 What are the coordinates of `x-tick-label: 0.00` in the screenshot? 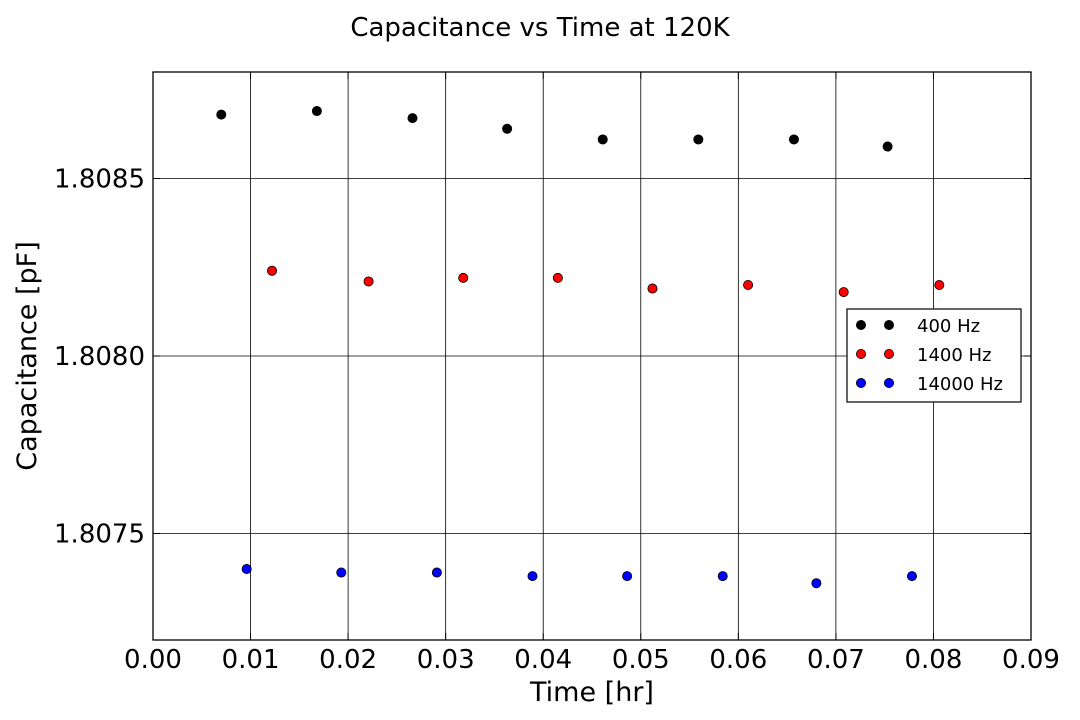 It's located at (153, 660).